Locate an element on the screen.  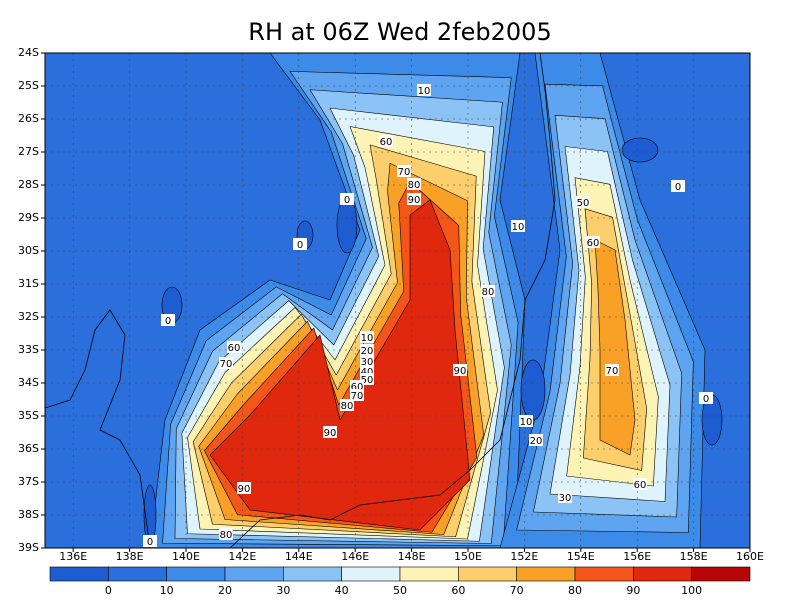
colorbar-label: 70 is located at coordinates (517, 590).